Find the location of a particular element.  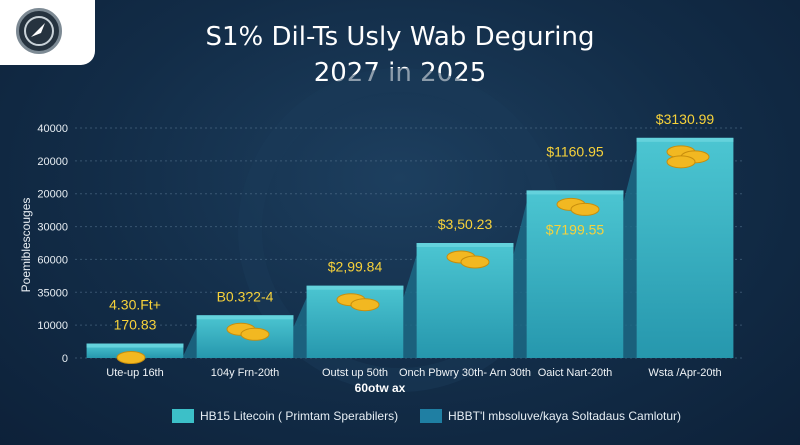

logo-badge-icon is located at coordinates (39, 31).